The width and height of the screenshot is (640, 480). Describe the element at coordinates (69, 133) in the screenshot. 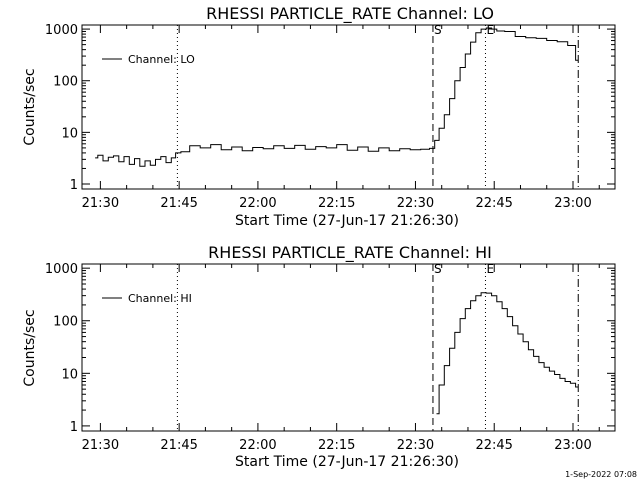

I see `y-tick-label-lo: 10` at that location.